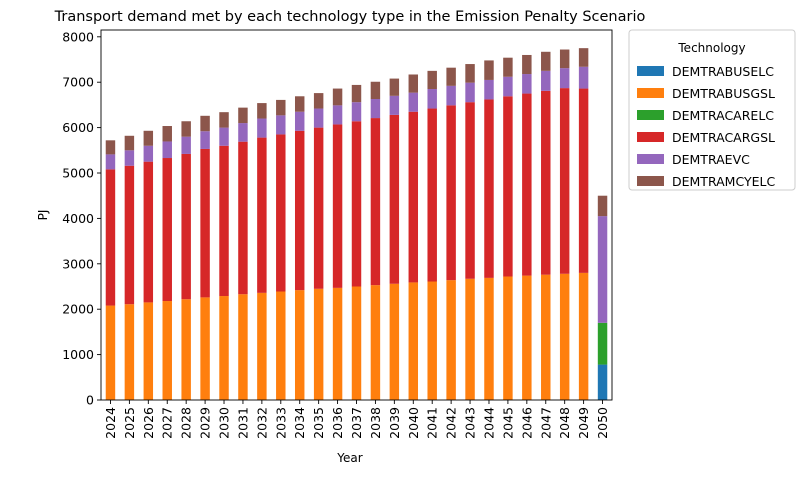 Image resolution: width=804 pixels, height=478 pixels. What do you see at coordinates (318, 423) in the screenshot?
I see `x-tick-label: 2035` at bounding box center [318, 423].